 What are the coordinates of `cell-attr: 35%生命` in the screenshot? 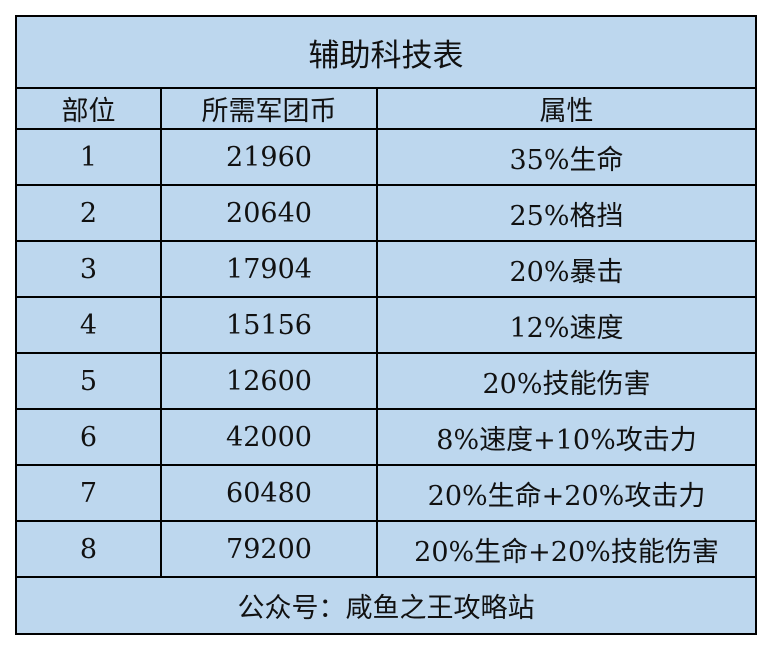 It's located at (566, 157).